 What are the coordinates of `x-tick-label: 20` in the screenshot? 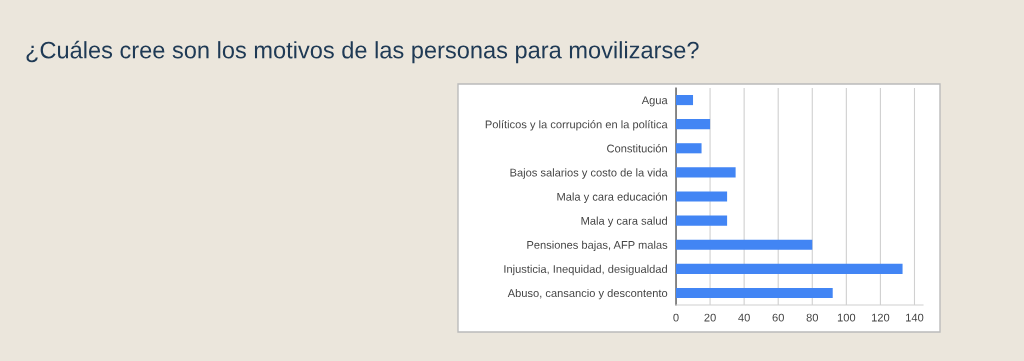 It's located at (710, 317).